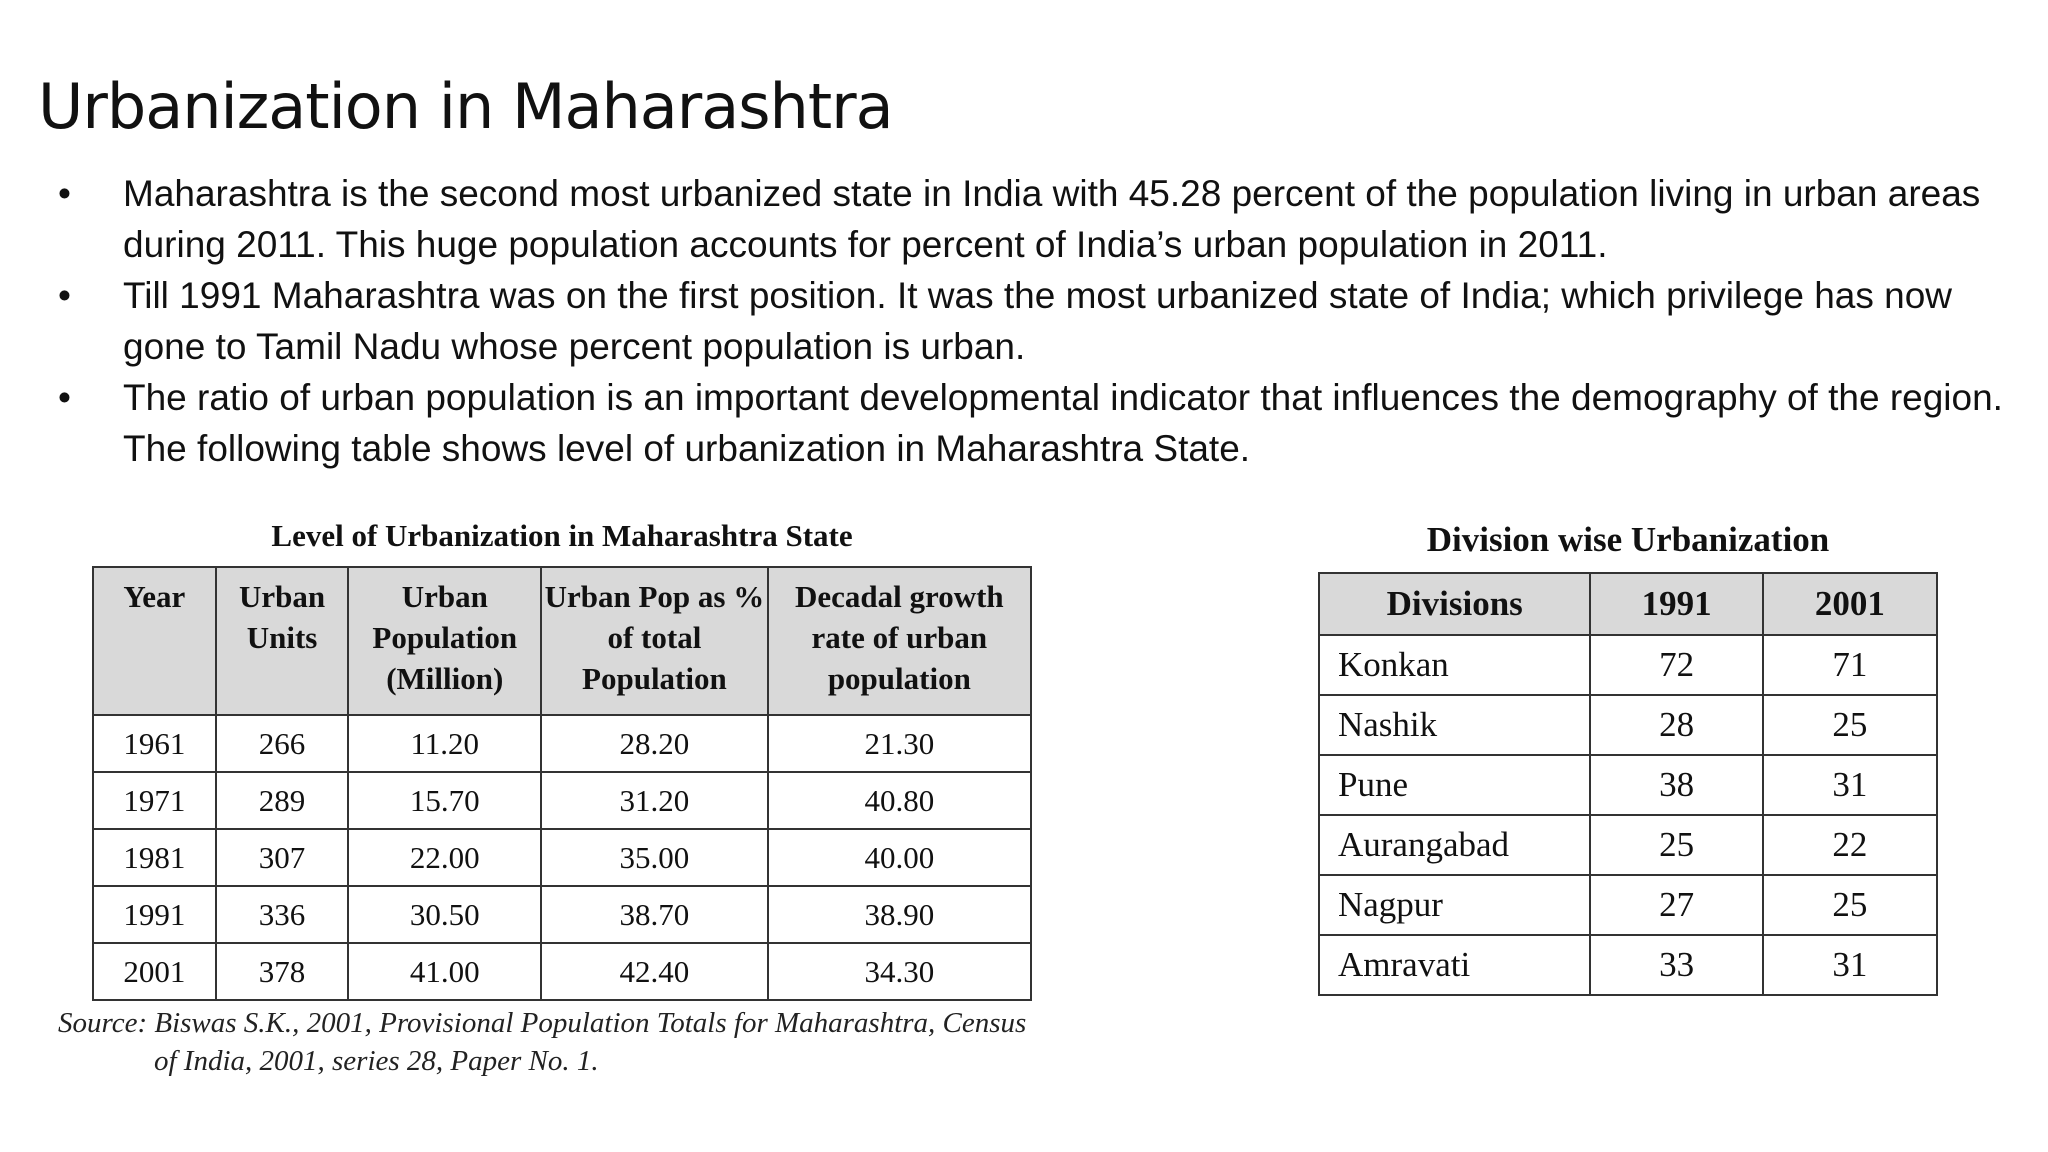 This screenshot has height=1152, width=2048. Describe the element at coordinates (899, 800) in the screenshot. I see `cell-decadal-growth: 40.80` at that location.